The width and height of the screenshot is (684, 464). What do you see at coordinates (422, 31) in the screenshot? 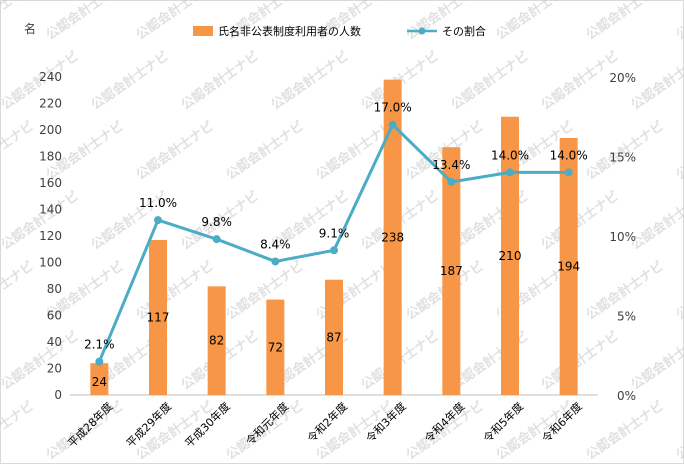
I see `legend-marker-line` at bounding box center [422, 31].